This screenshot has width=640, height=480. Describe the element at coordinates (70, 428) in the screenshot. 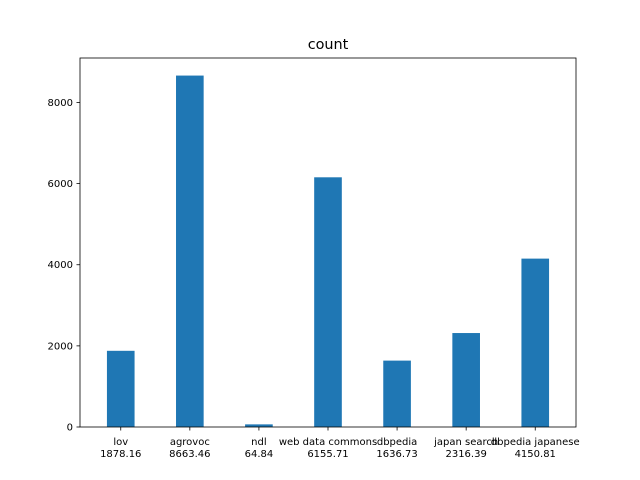

I see `y-tick-label-0: 0` at that location.